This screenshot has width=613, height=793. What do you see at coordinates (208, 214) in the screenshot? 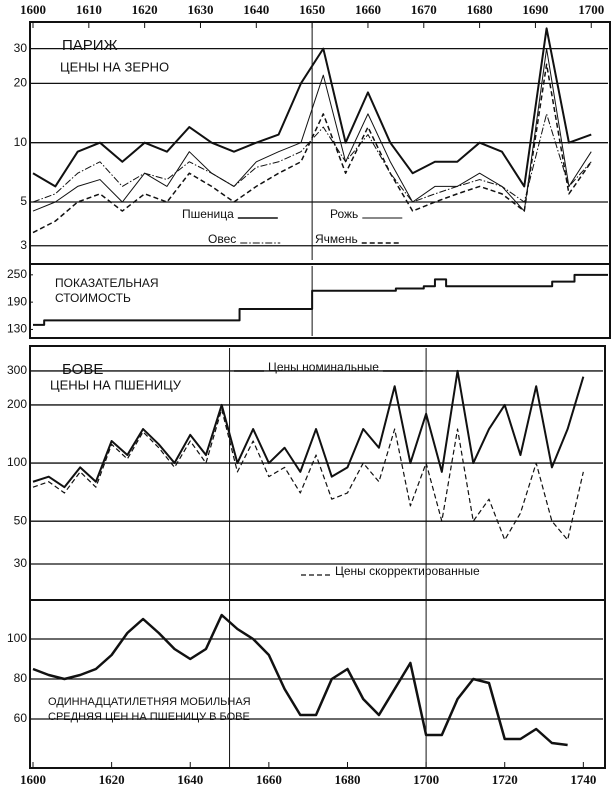
I see `legend-label: Пшеница` at bounding box center [208, 214].